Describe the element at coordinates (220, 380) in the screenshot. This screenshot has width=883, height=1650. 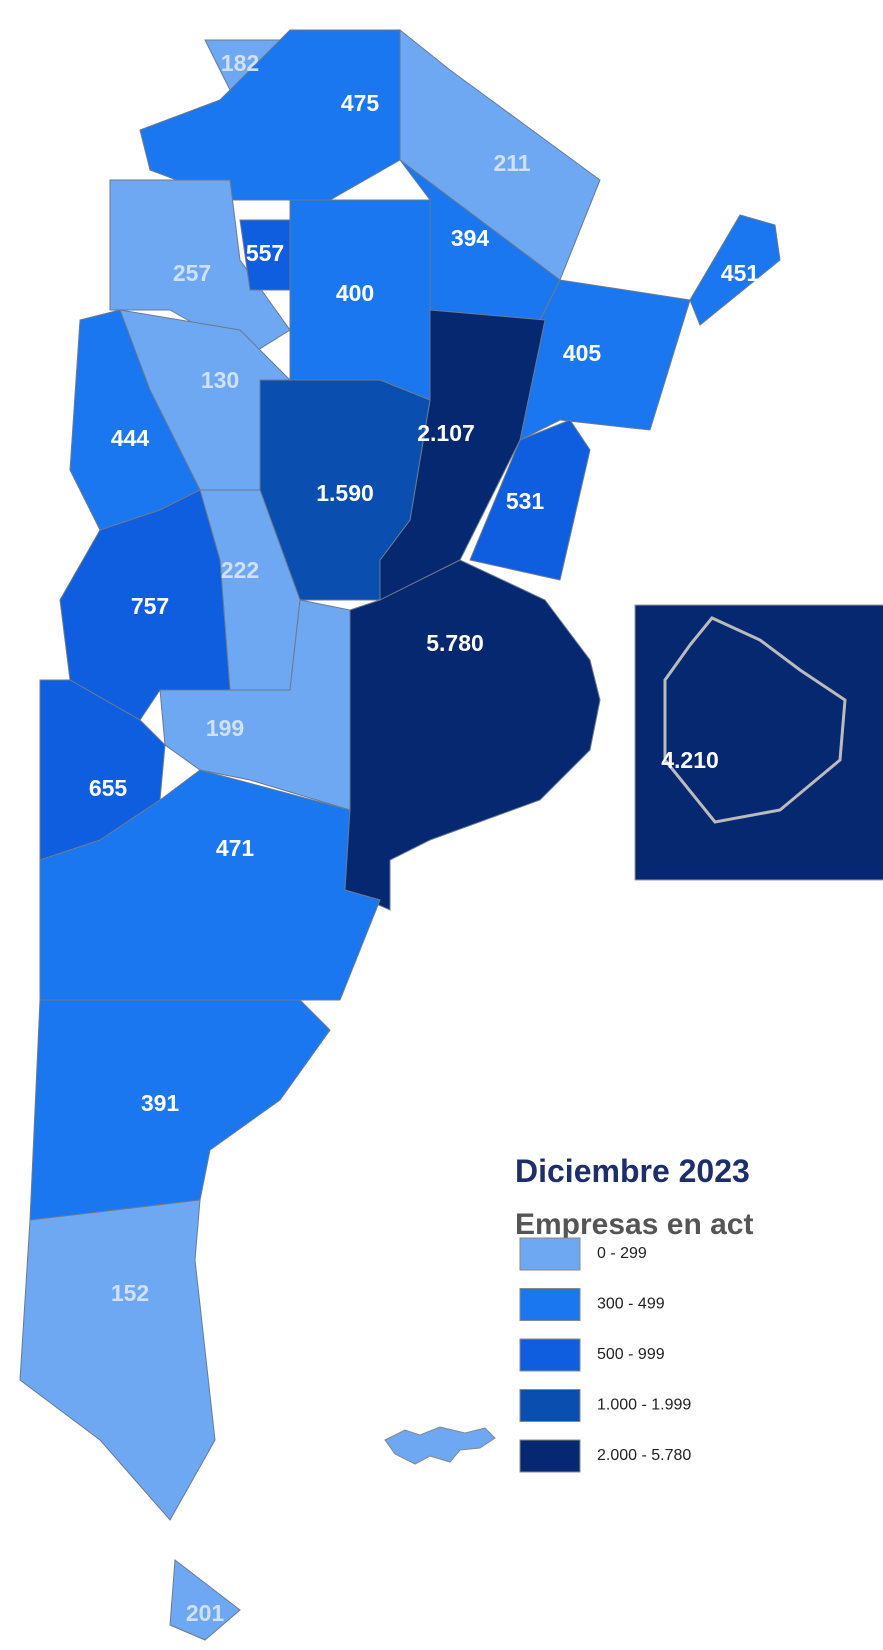
I see `province-label: 130` at that location.